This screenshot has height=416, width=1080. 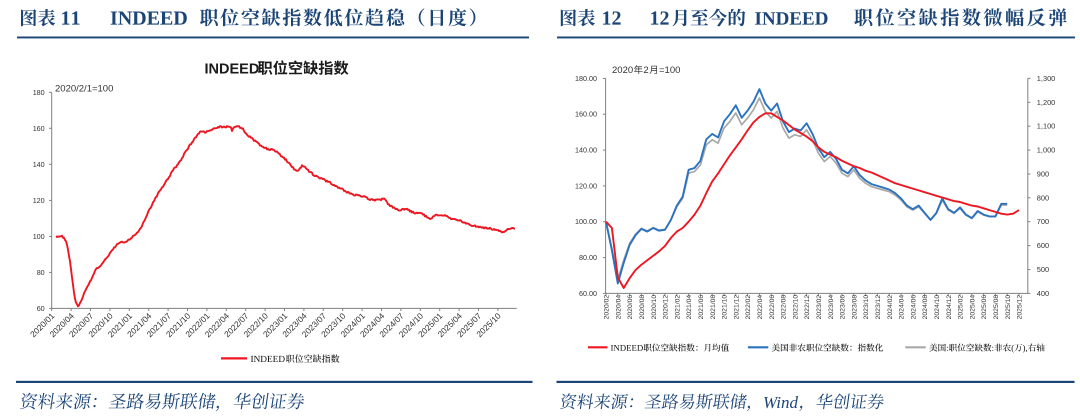 What do you see at coordinates (819, 307) in the screenshot?
I see `svg-text: 2023/02` at bounding box center [819, 307].